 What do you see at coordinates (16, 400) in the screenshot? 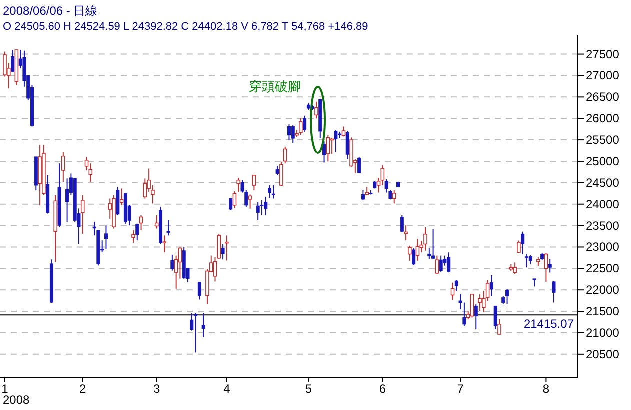
I see `x-axis-title: 2008` at bounding box center [16, 400].